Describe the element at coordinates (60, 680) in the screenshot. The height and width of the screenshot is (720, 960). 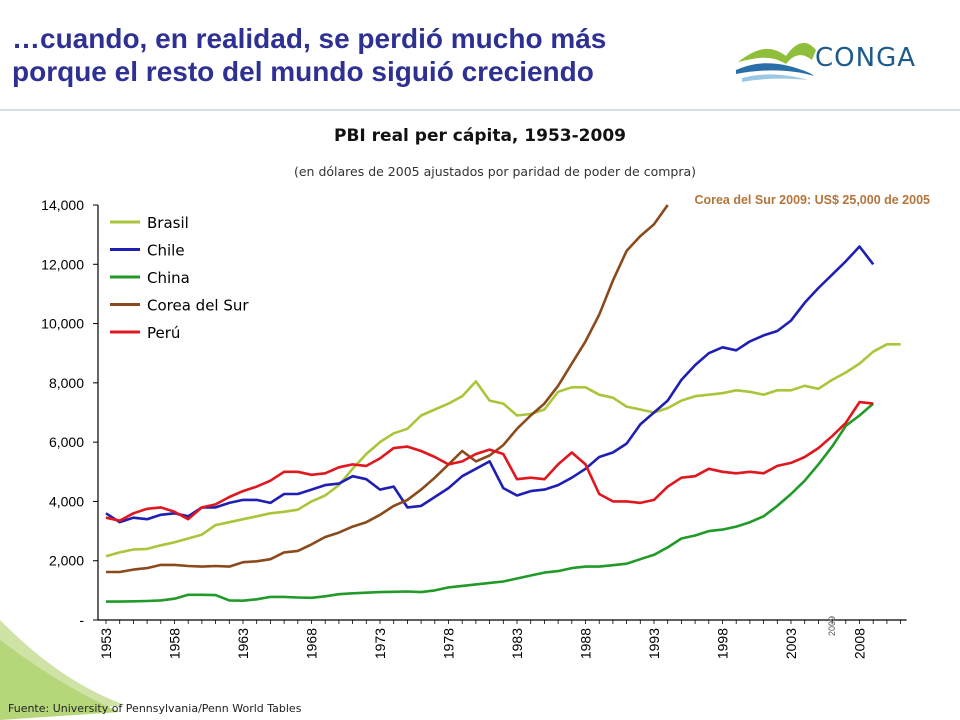
I see `decorative-green-swoosh-dark` at that location.